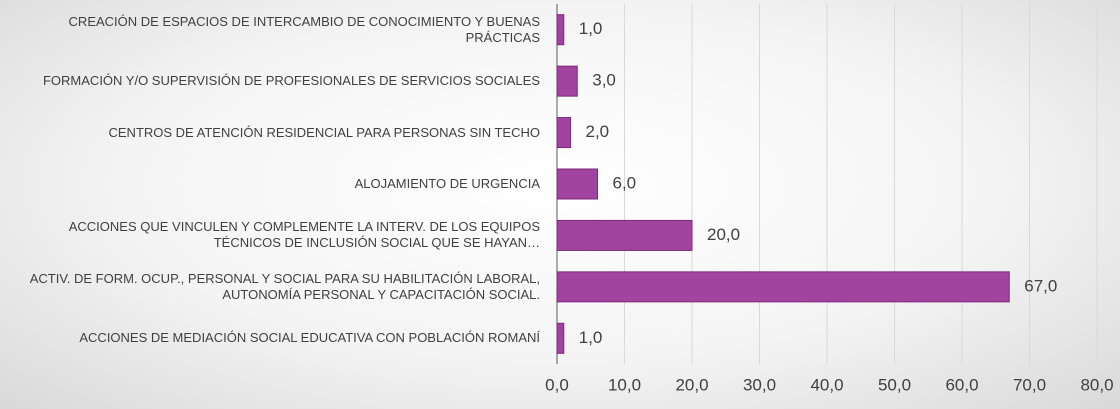 Image resolution: width=1120 pixels, height=409 pixels. Describe the element at coordinates (1029, 384) in the screenshot. I see `x-tick-label: 70,0` at that location.